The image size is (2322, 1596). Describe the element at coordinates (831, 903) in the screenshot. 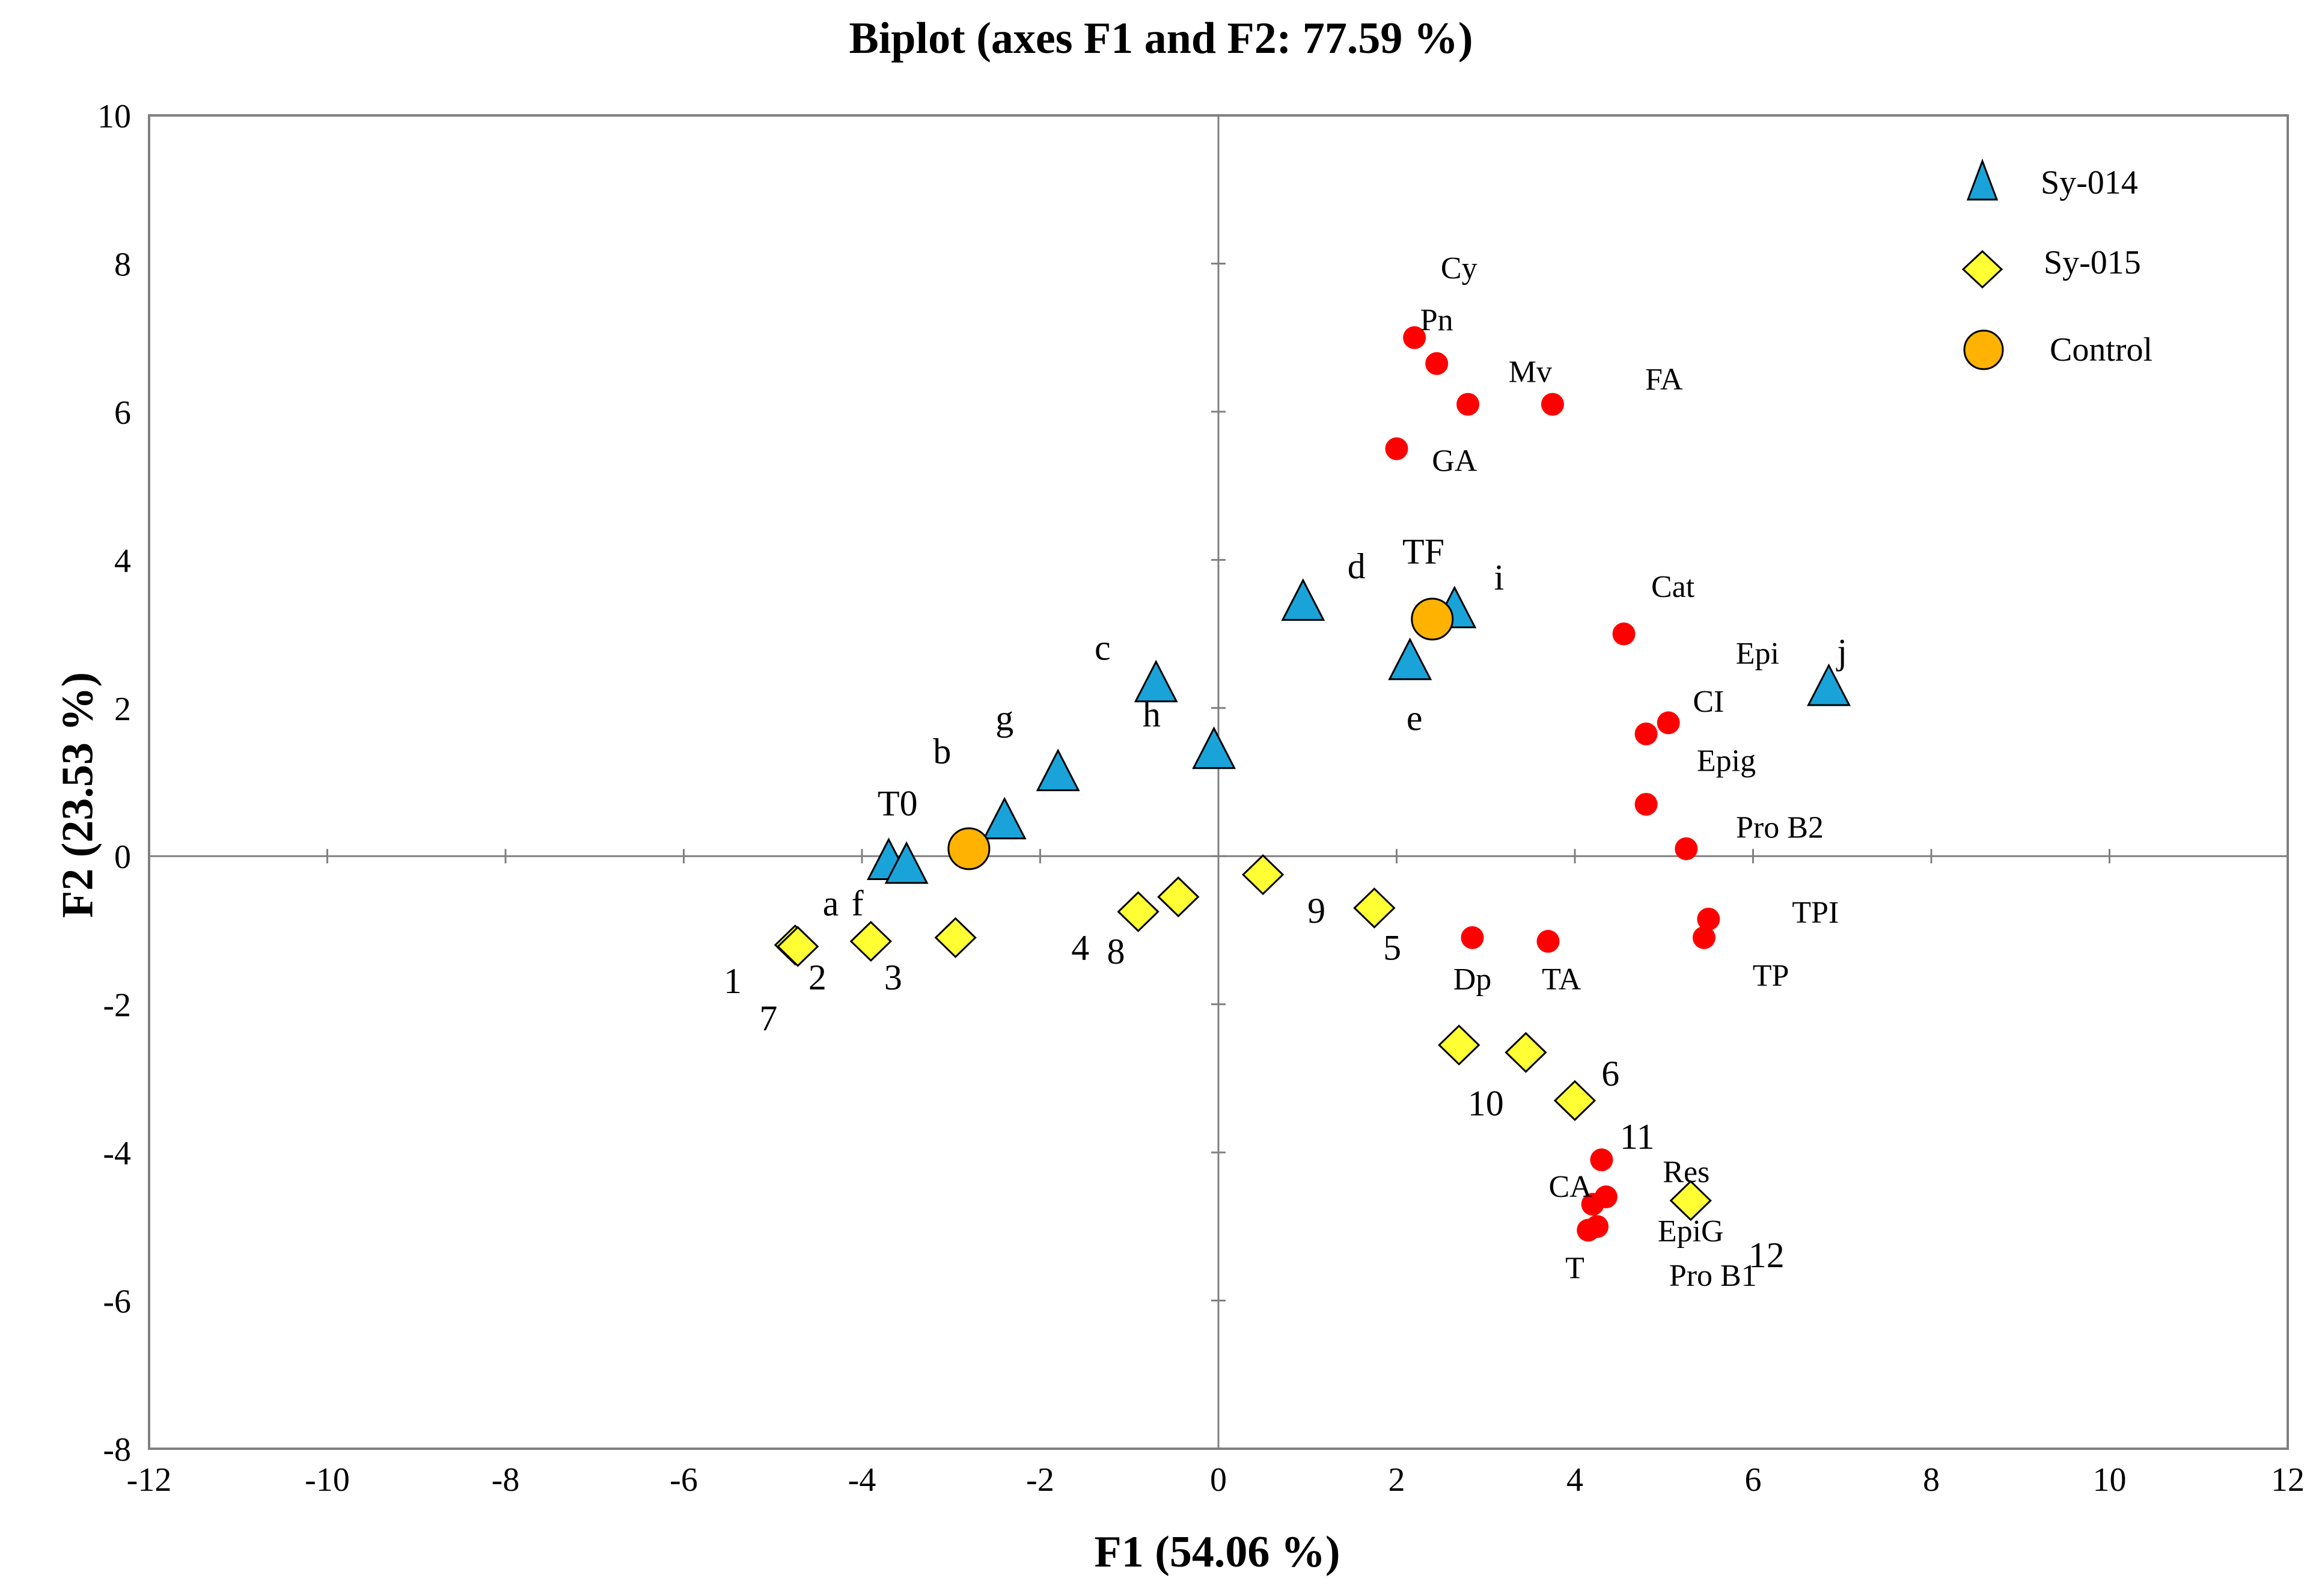

I see `point-label: a` at that location.